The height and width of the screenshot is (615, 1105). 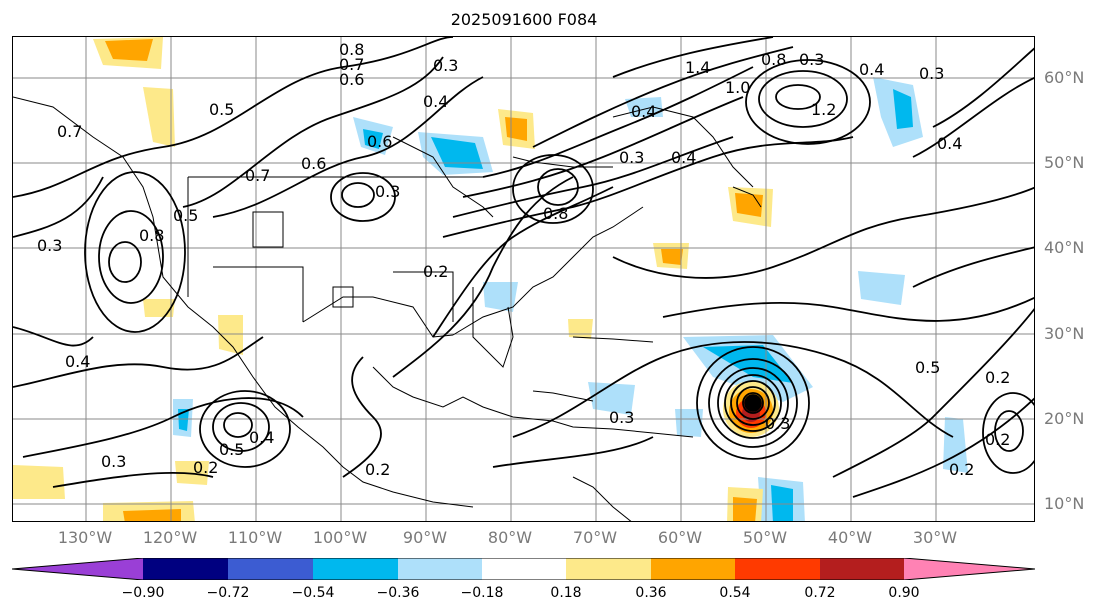 What do you see at coordinates (651, 593) in the screenshot?
I see `colorbar-tick: 0.36` at bounding box center [651, 593].